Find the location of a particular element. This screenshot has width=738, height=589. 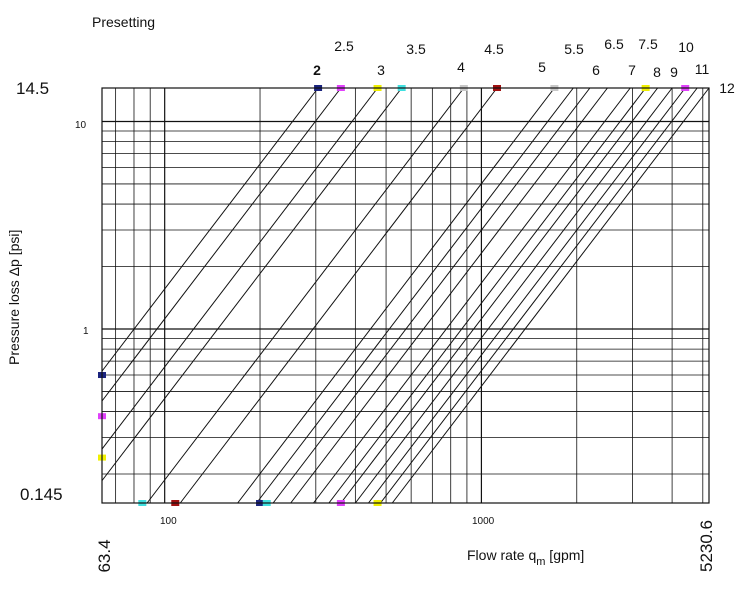

presetting-label: 3 is located at coordinates (381, 70).